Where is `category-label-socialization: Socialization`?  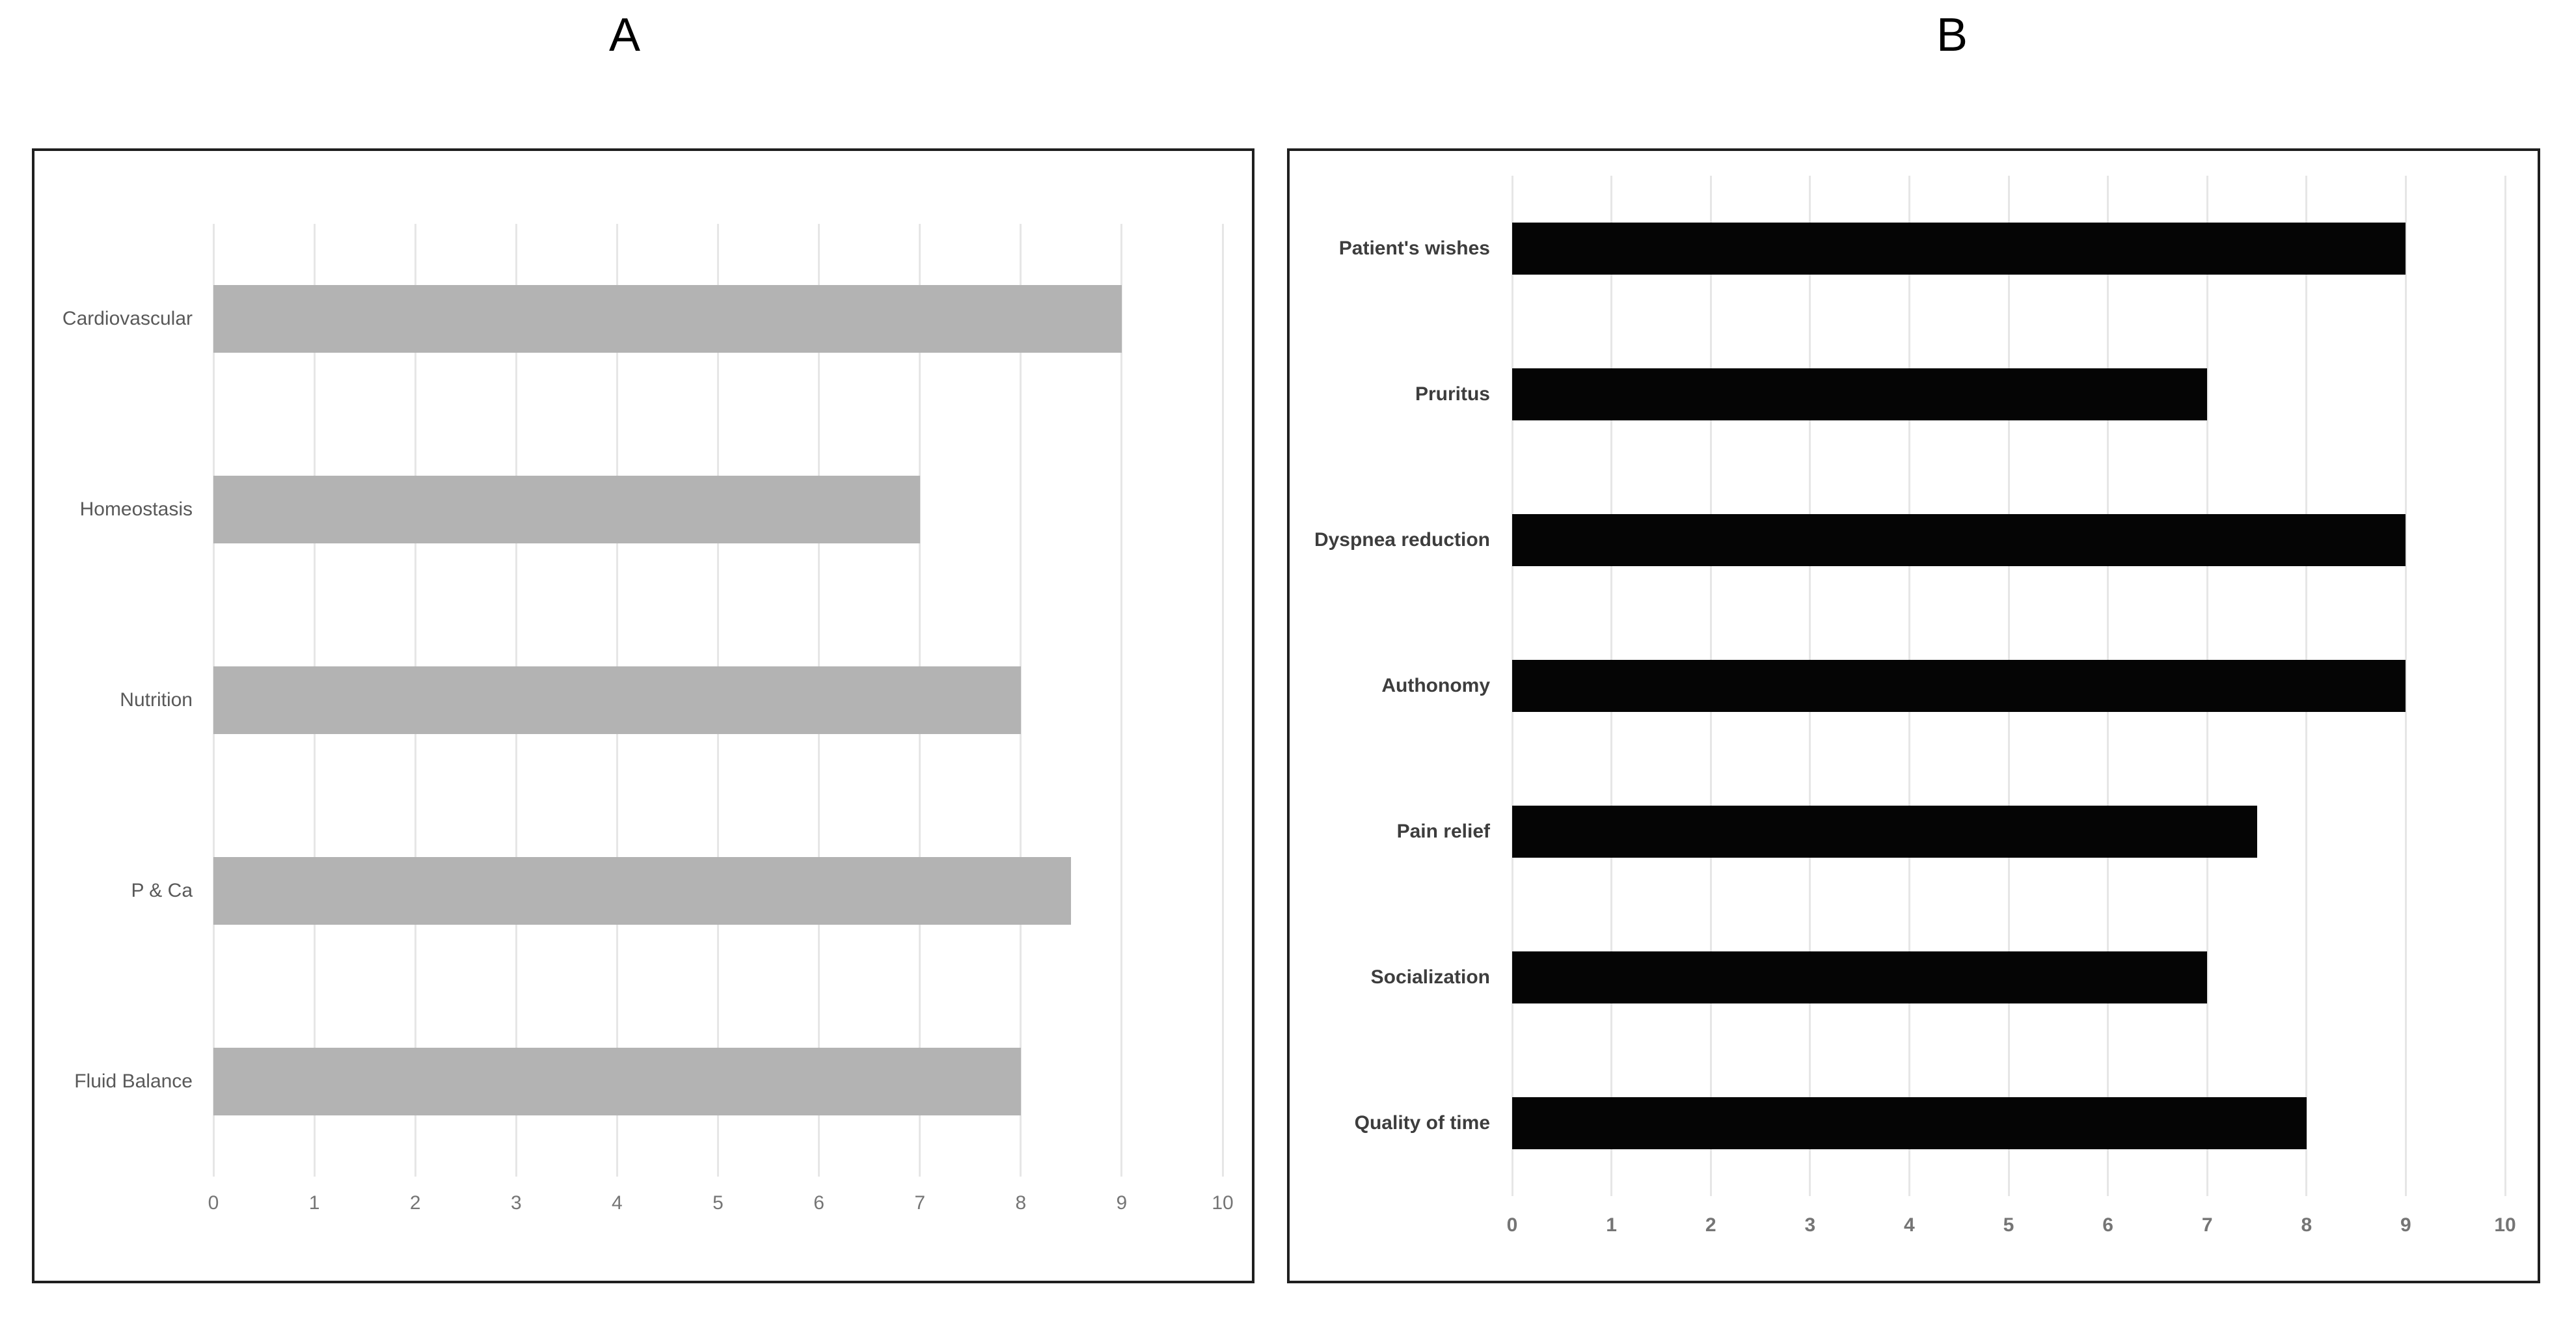 category-label-socialization: Socialization is located at coordinates (1430, 977).